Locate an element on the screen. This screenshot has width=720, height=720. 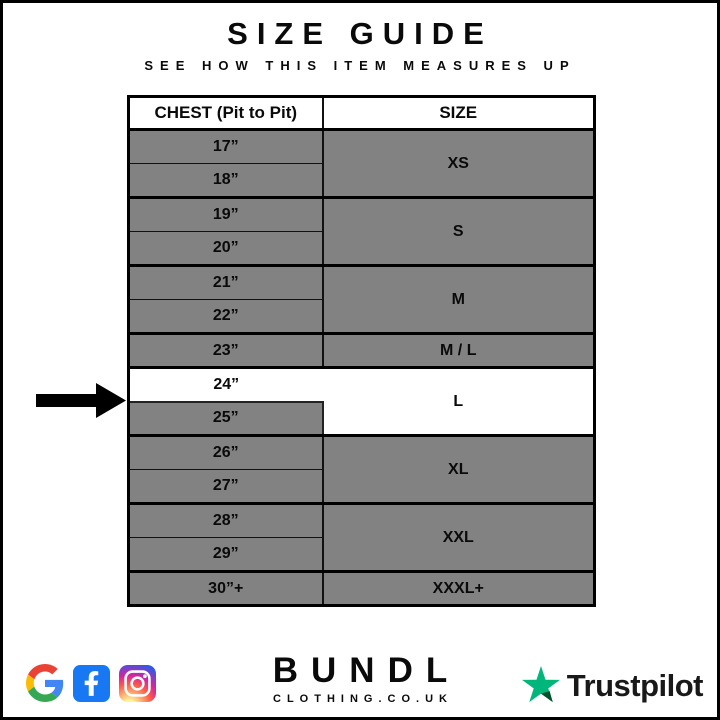
chest-cell: 28” is located at coordinates (226, 520).